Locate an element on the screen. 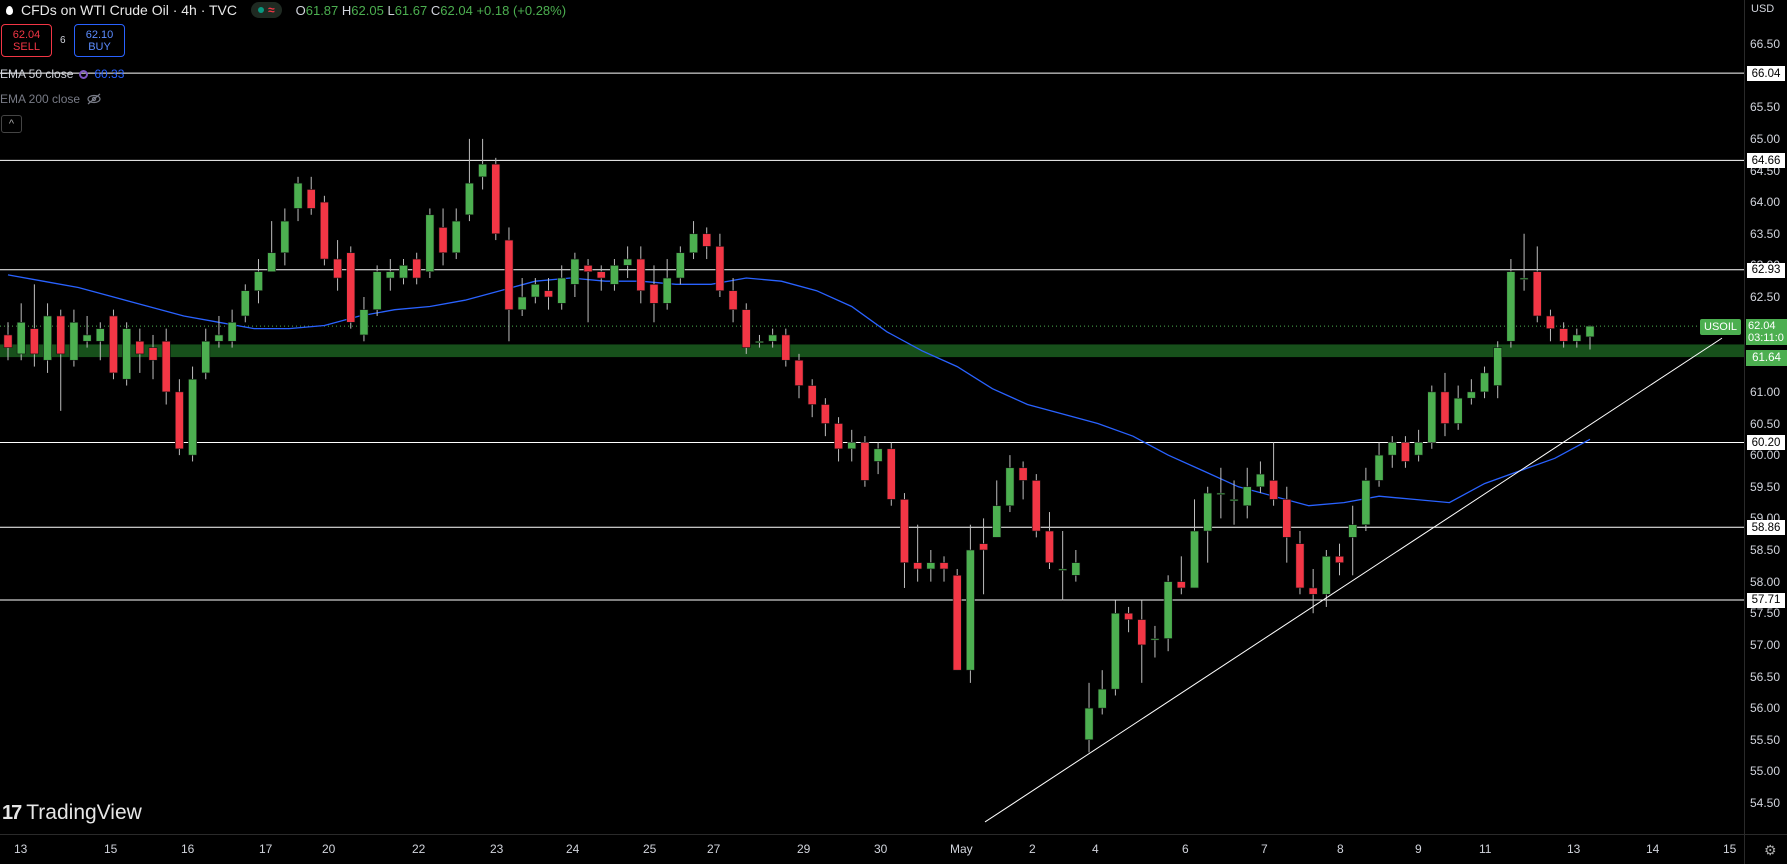 Image resolution: width=1787 pixels, height=864 pixels. last-price-tag: 62.04 03:11:0 is located at coordinates (1766, 332).